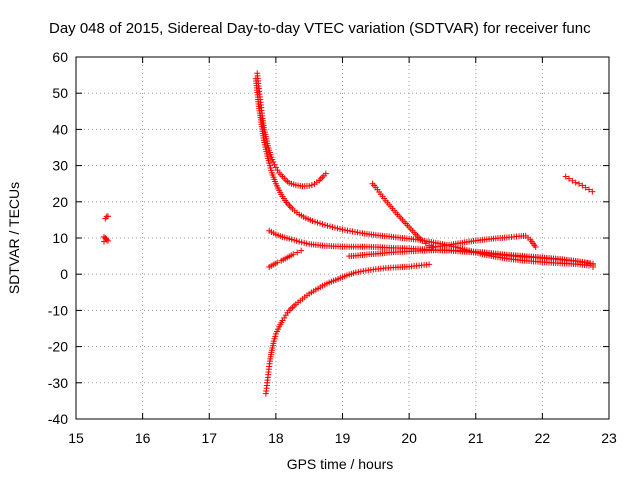  I want to click on y-tick-label: 0, so click(64, 274).